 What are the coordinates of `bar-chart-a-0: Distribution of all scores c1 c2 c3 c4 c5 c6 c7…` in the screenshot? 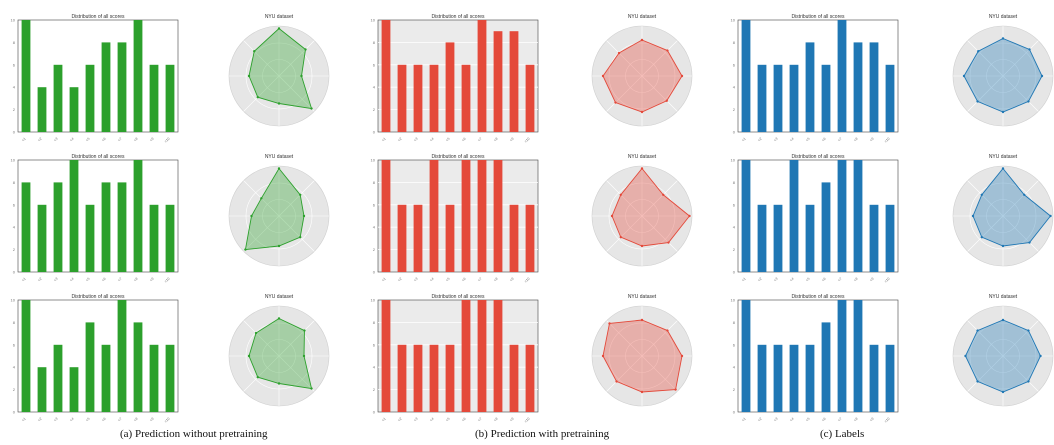 It's located at (95, 78).